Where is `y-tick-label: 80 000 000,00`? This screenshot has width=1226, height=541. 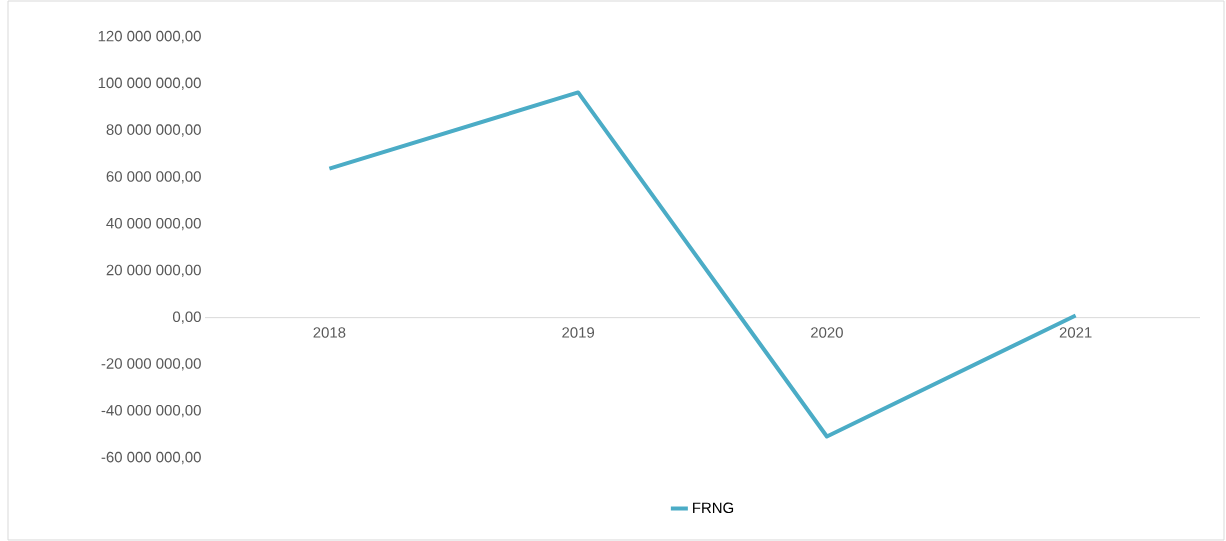
y-tick-label: 80 000 000,00 is located at coordinates (153, 130).